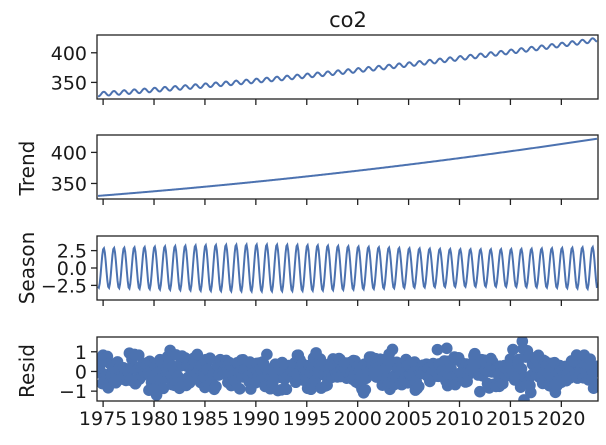  What do you see at coordinates (27, 169) in the screenshot?
I see `ylabel-trend: Trend` at bounding box center [27, 169].